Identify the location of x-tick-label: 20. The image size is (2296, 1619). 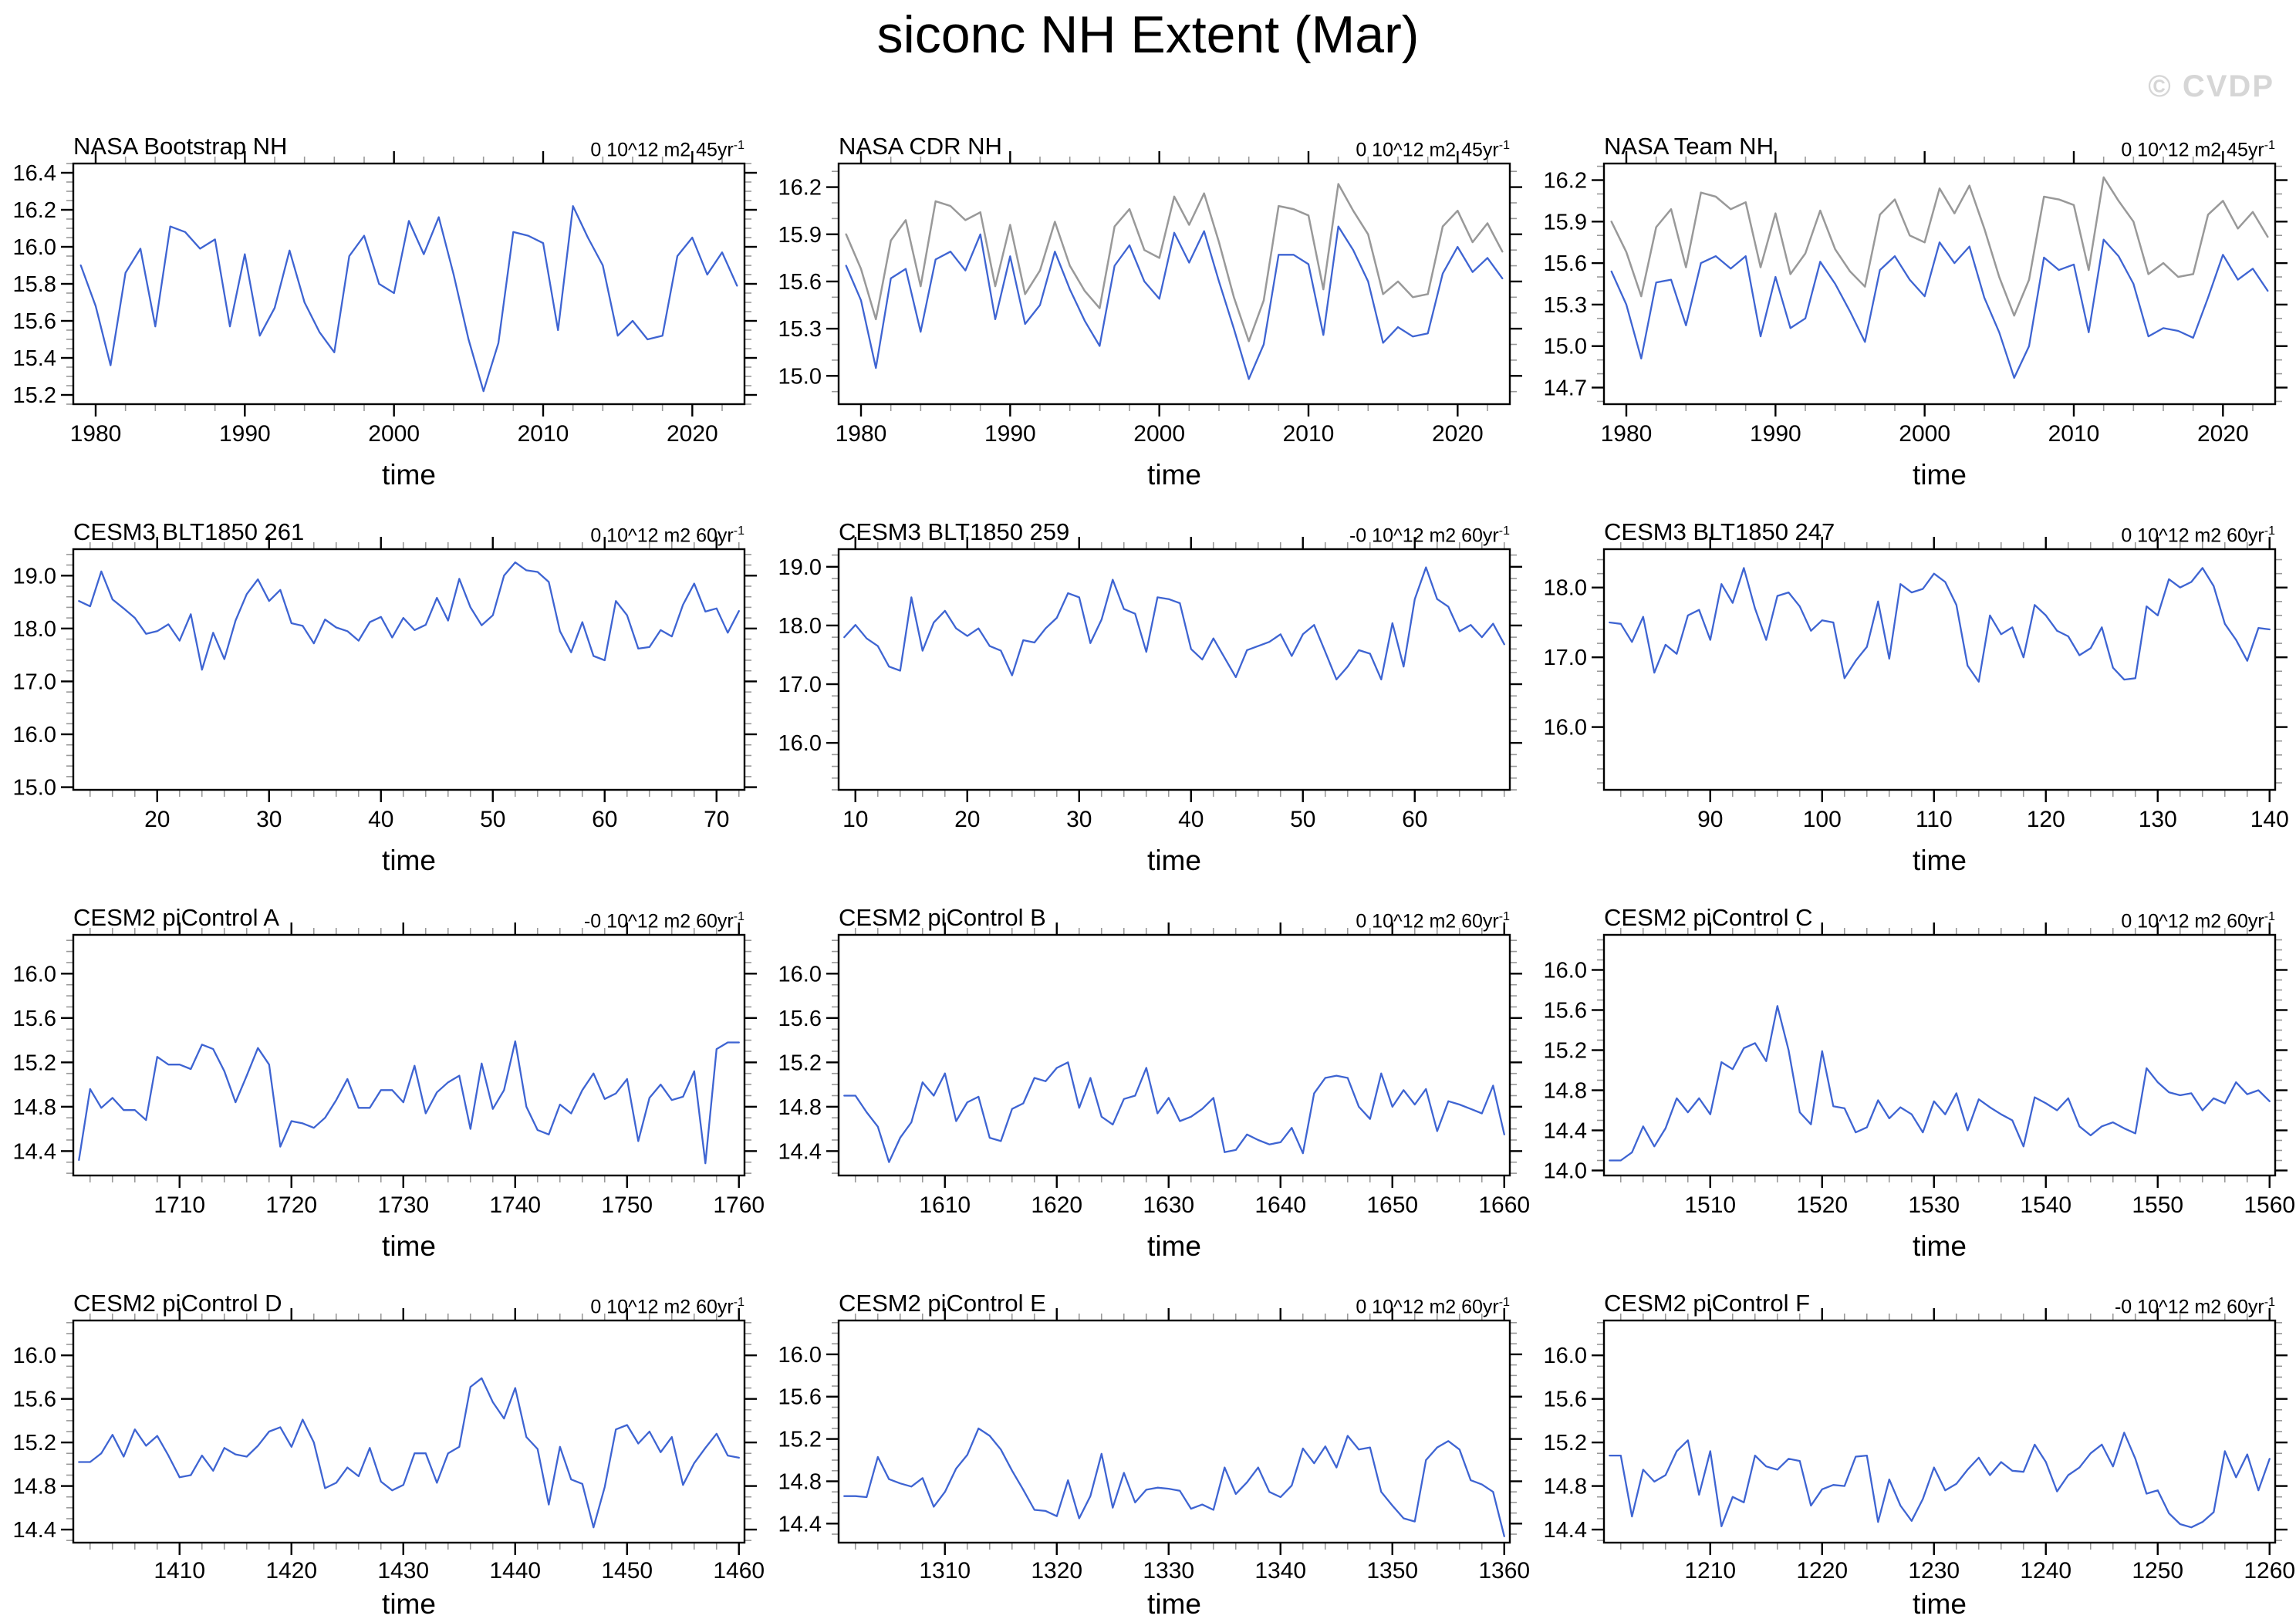
(157, 820).